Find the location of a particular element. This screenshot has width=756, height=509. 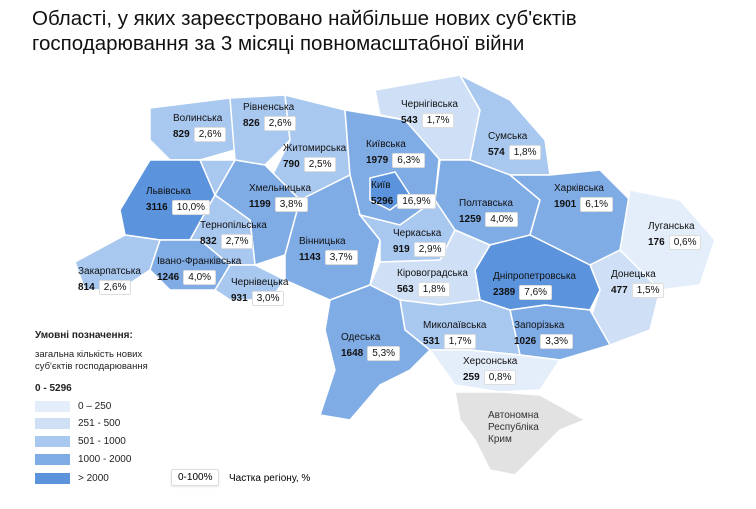

region-label: Тернопільська 832 2,7% is located at coordinates (233, 234).